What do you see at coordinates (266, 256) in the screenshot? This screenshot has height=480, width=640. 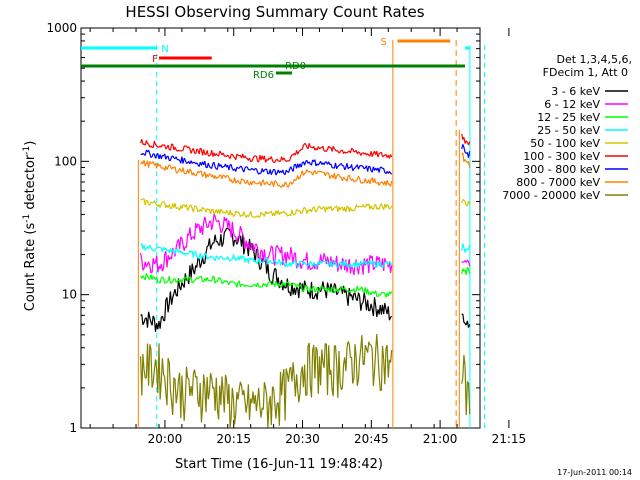 I see `series-line-25-50keV` at bounding box center [266, 256].